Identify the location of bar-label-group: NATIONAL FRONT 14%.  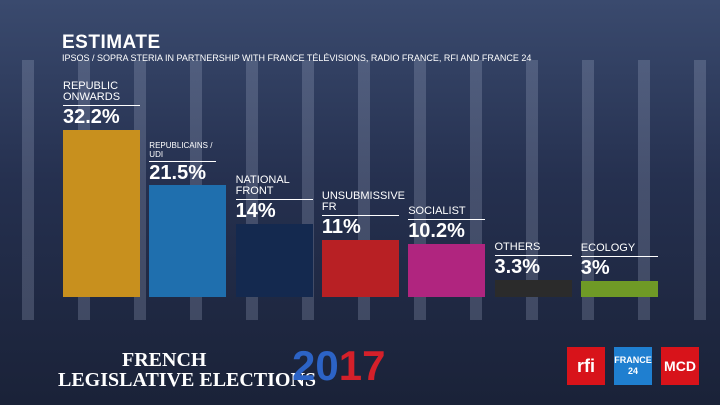
(278, 199).